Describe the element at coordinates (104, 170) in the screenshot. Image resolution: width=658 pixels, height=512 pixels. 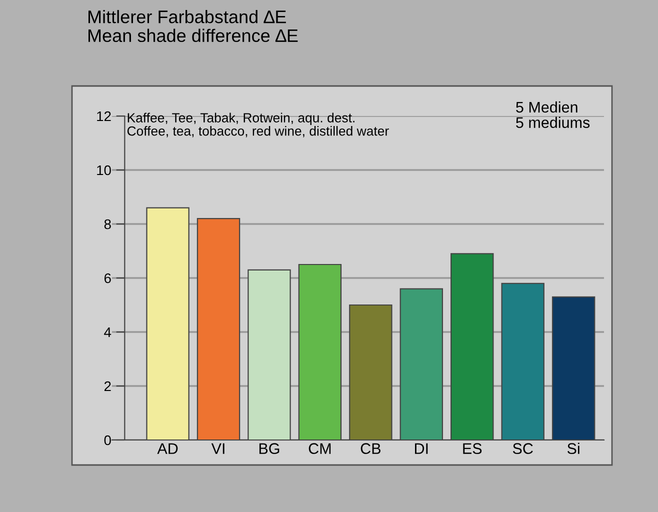
I see `y-tick-label: 10` at that location.